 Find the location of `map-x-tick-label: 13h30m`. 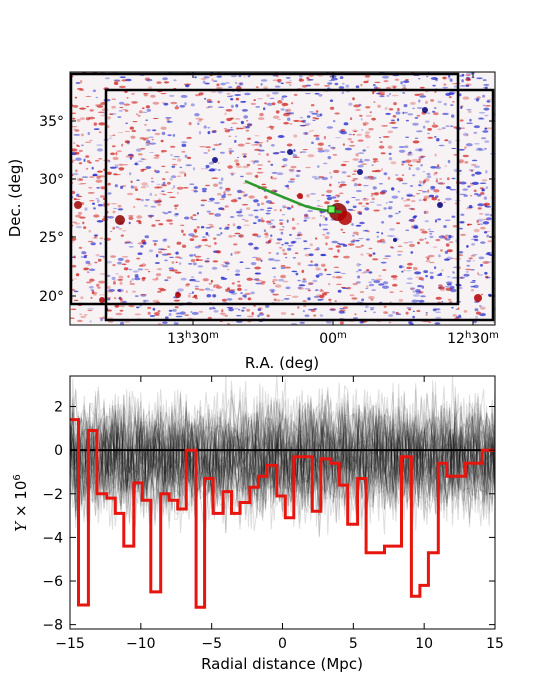

map-x-tick-label: 13h30m is located at coordinates (193, 338).